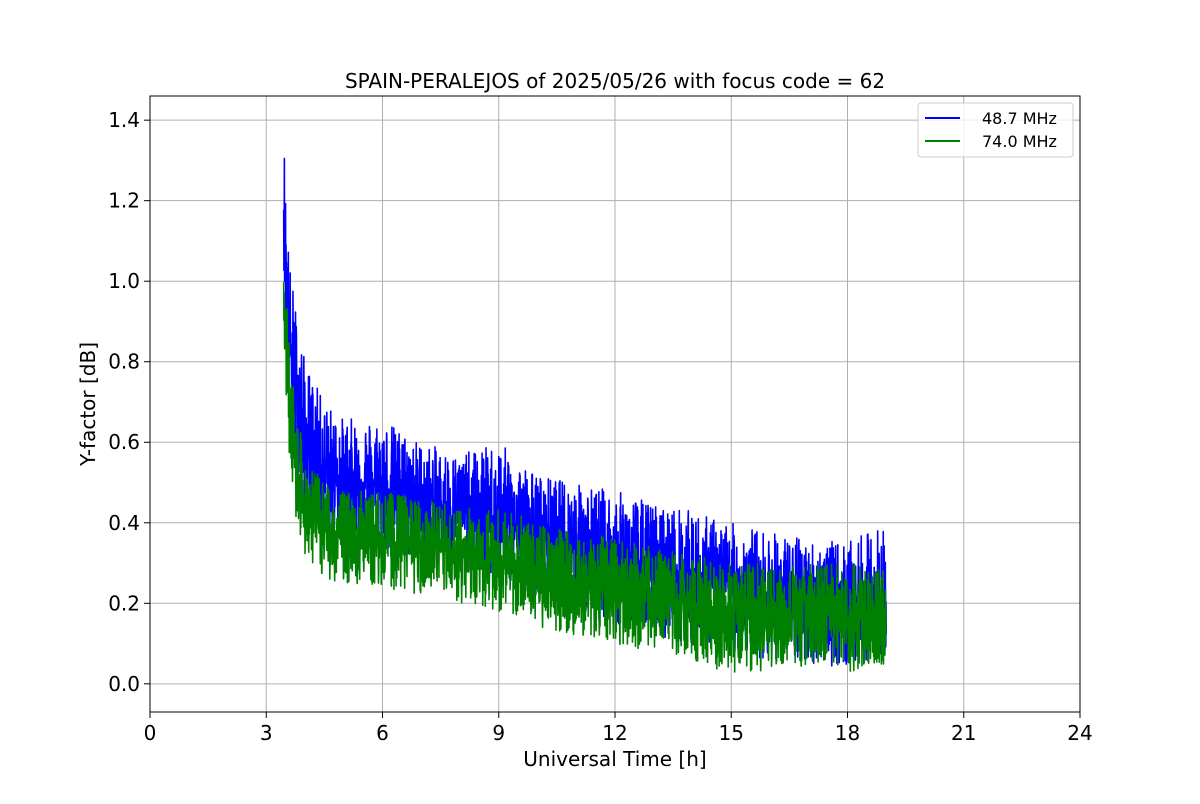  I want to click on x-tick-label: 9, so click(498, 733).